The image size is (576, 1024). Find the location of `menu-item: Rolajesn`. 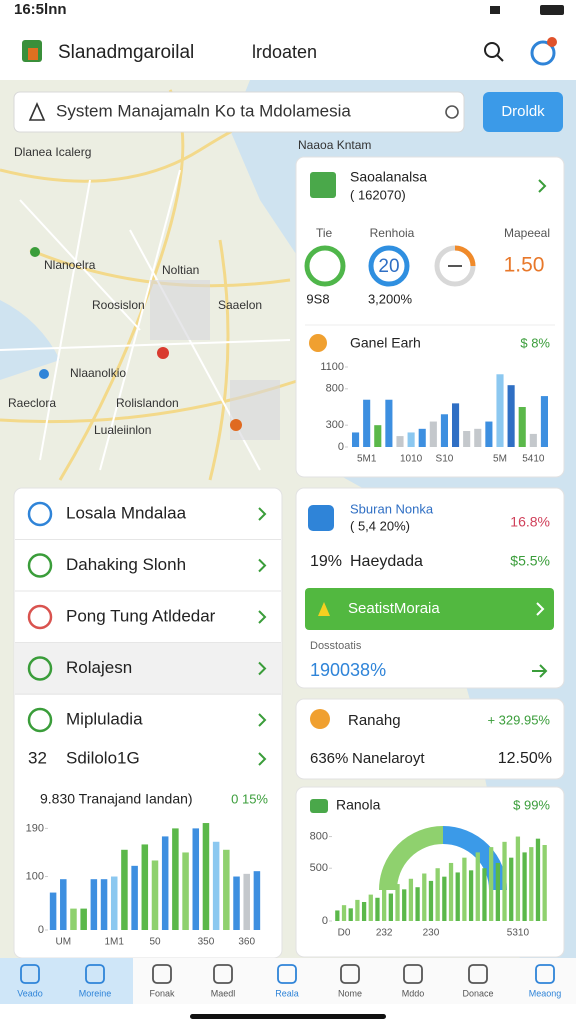

menu-item: Rolajesn is located at coordinates (99, 667).